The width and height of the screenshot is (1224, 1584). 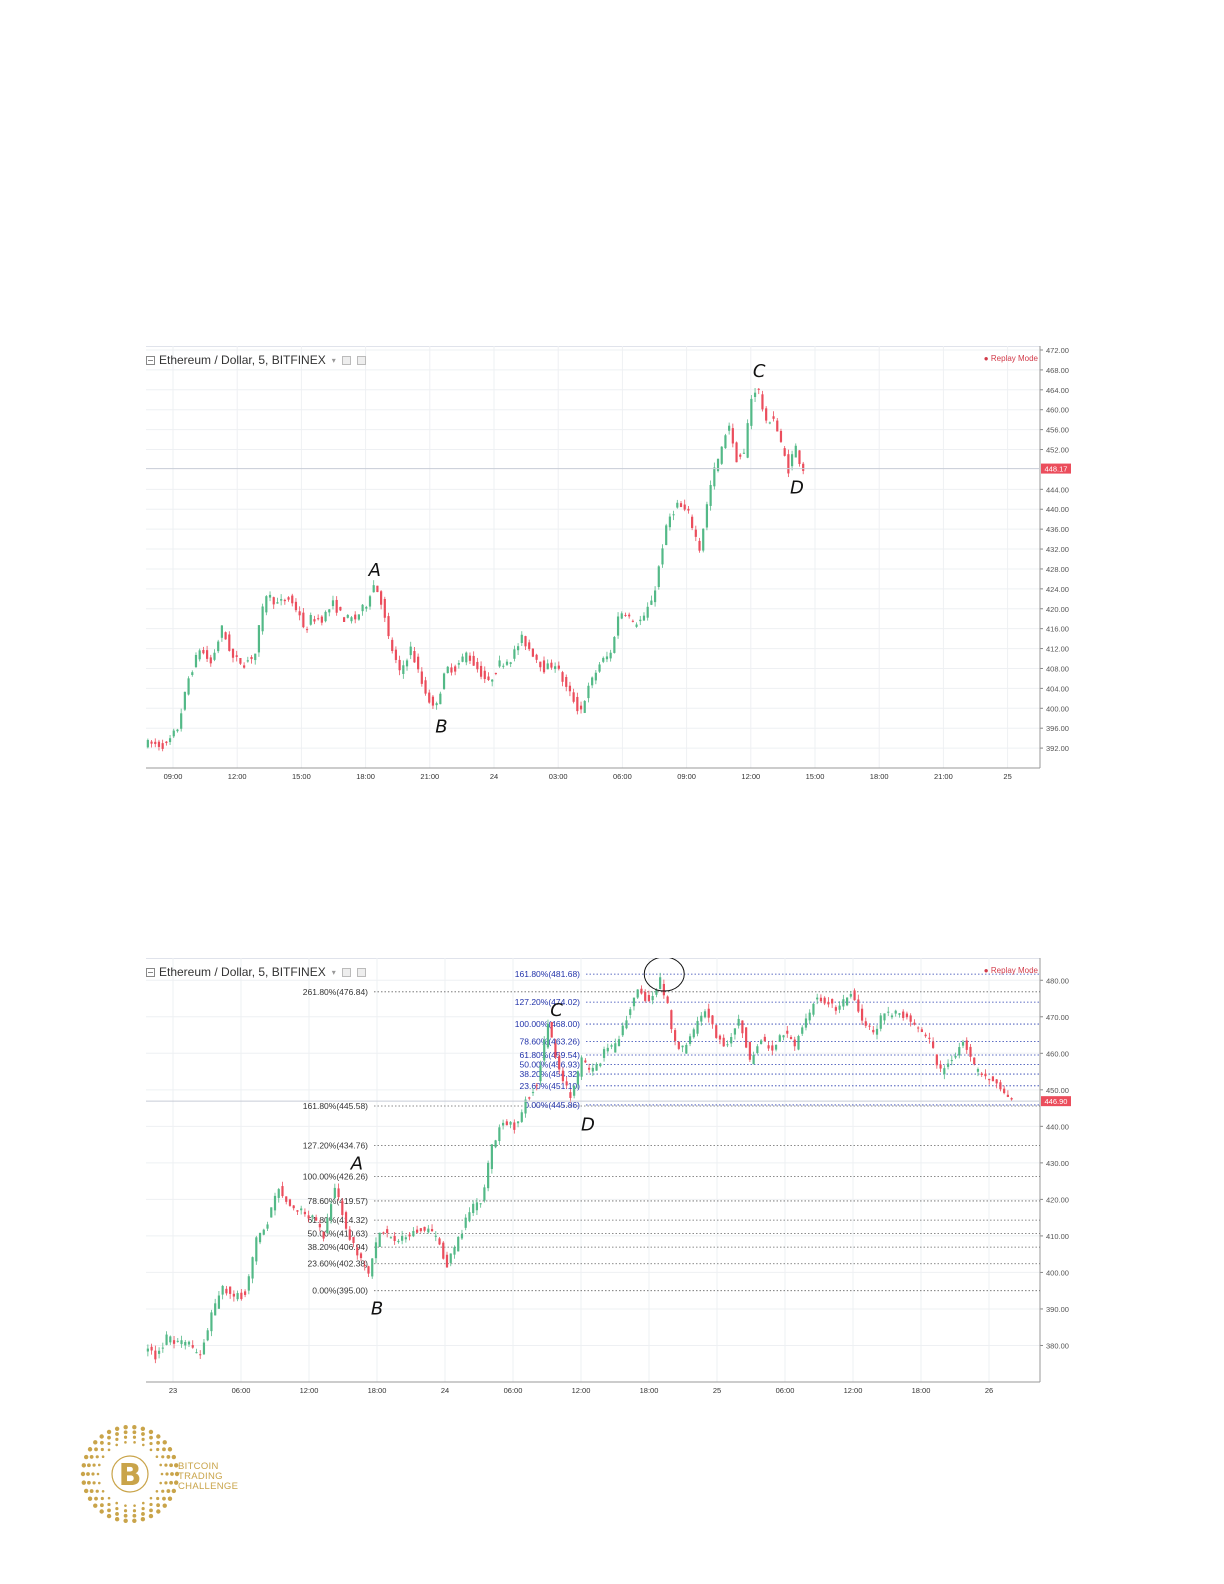 What do you see at coordinates (750, 776) in the screenshot?
I see `x-tick-label: 12:00` at bounding box center [750, 776].